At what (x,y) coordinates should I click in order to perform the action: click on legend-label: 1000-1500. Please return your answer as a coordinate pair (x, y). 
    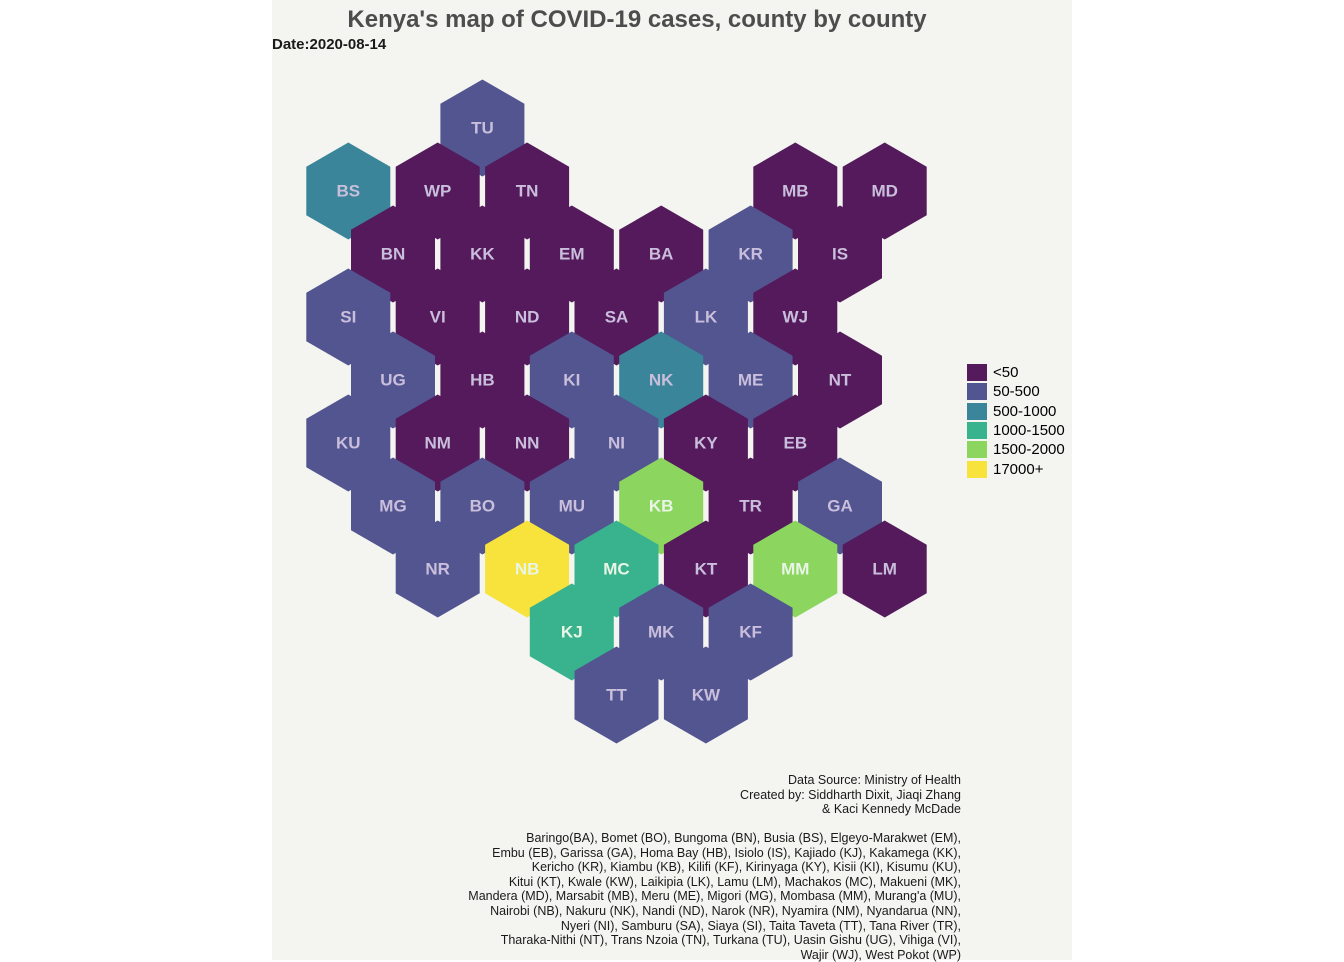
    Looking at the image, I should click on (1029, 431).